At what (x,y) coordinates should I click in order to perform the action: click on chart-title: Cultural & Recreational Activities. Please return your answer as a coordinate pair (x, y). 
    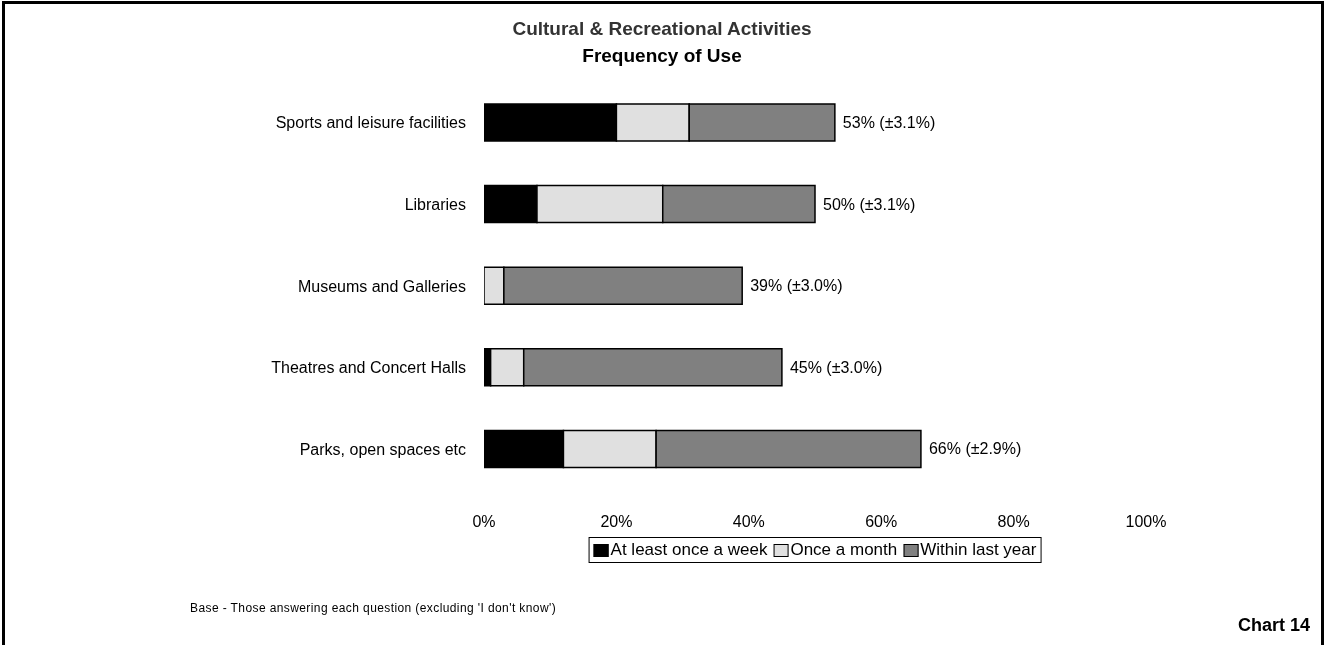
    Looking at the image, I should click on (662, 29).